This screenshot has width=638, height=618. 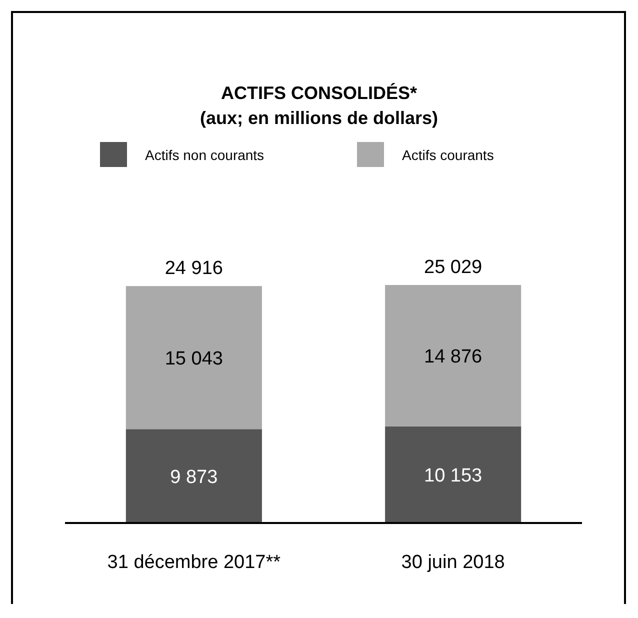 I want to click on data-label: 14 876, so click(x=453, y=357).